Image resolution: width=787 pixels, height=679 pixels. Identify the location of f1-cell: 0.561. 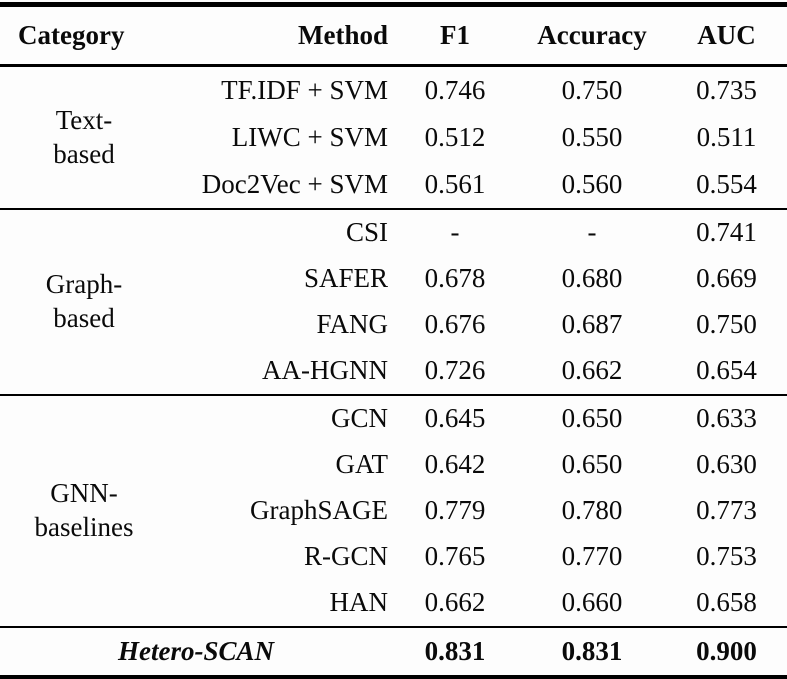
(455, 183).